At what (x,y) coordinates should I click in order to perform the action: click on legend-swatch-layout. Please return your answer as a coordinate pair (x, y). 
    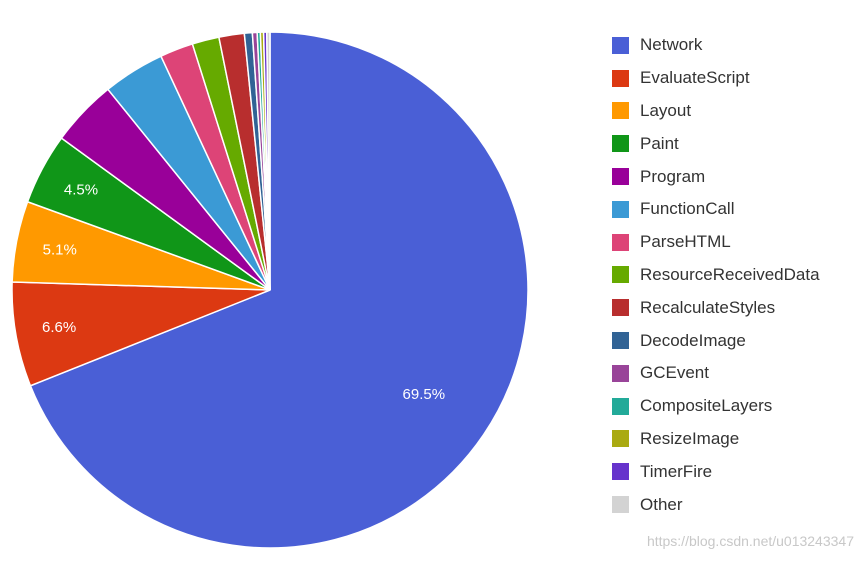
    Looking at the image, I should click on (620, 111).